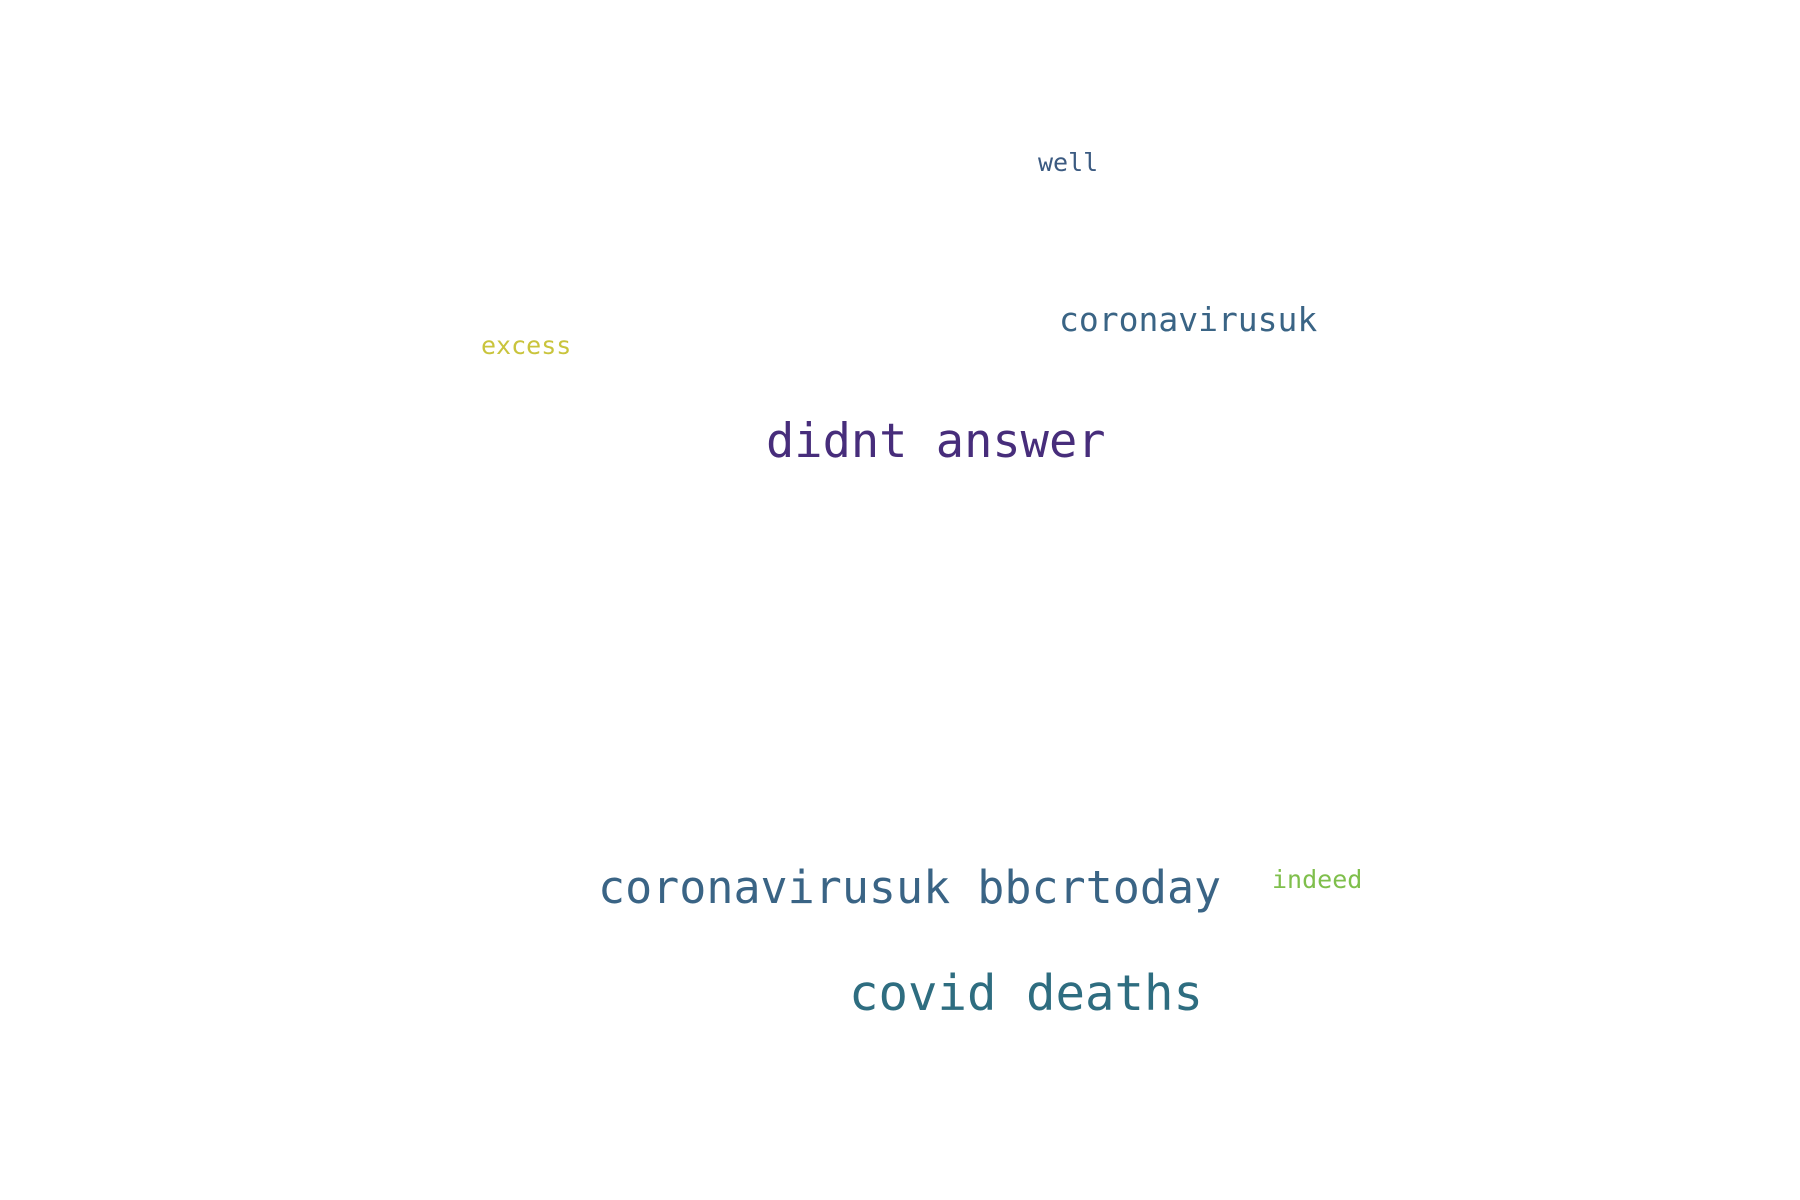  What do you see at coordinates (1068, 162) in the screenshot?
I see `word-well: well` at bounding box center [1068, 162].